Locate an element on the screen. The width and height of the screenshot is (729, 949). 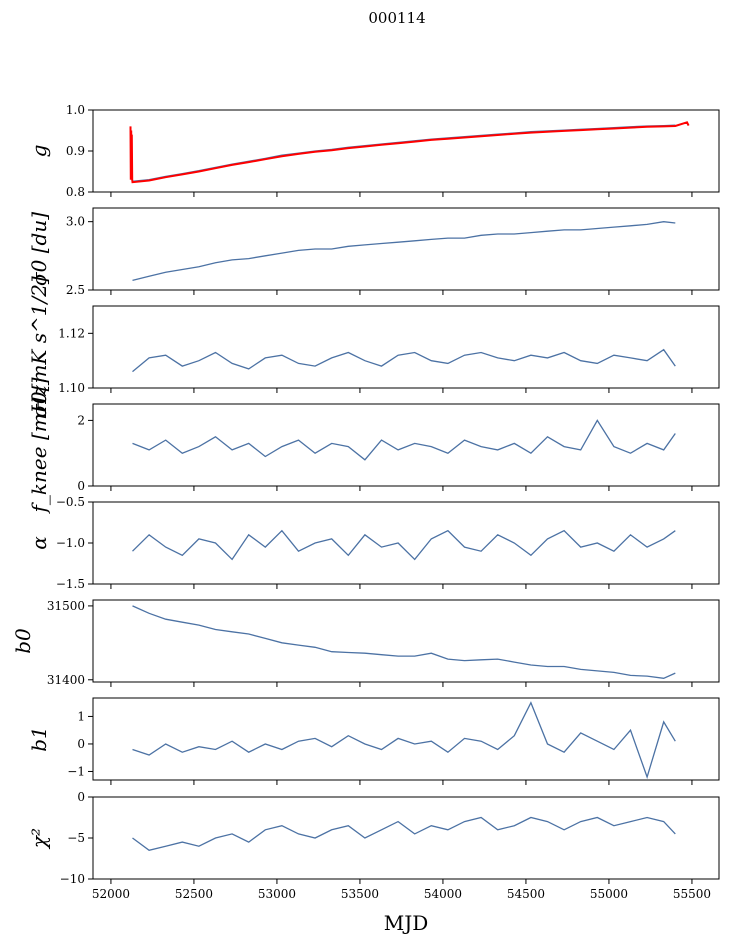
y-tick-label: 0.8 is located at coordinates (75, 192).